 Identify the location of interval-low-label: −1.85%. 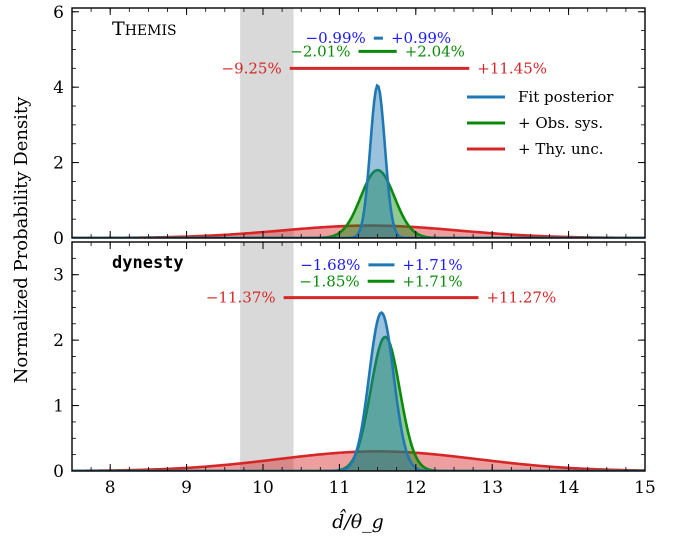
(329, 281).